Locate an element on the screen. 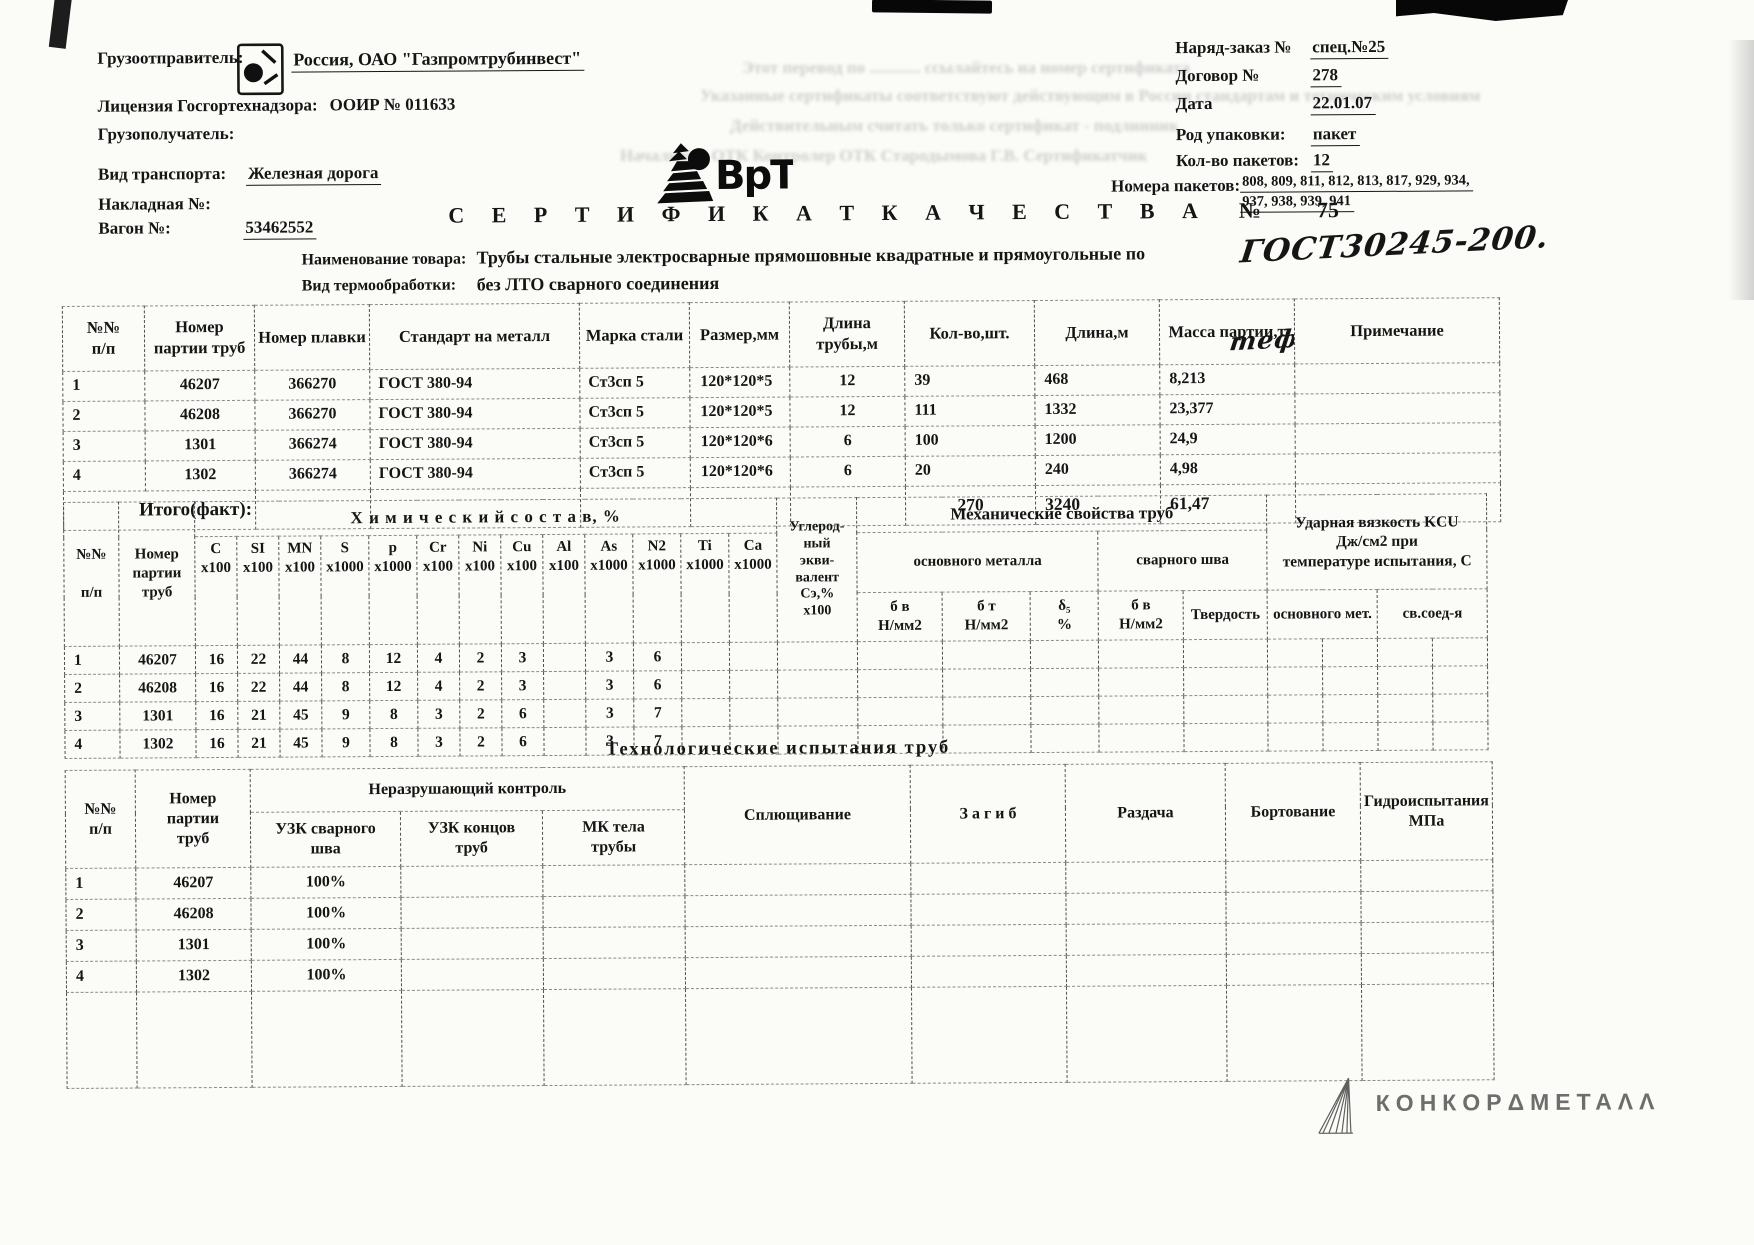  certificate-number: 75 is located at coordinates (1328, 210).